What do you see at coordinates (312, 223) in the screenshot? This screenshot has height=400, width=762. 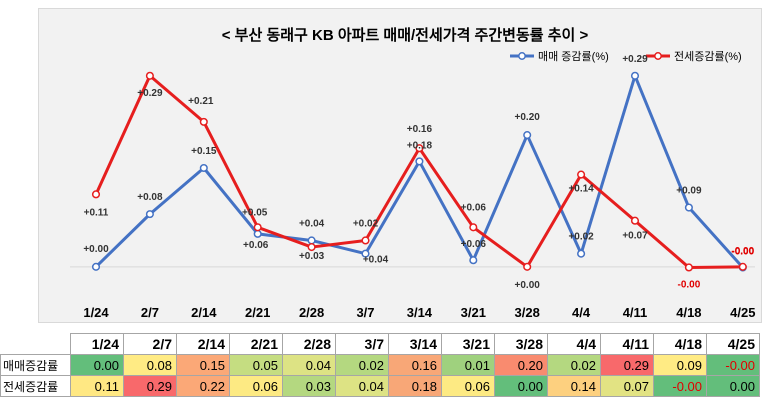 I see `data-label: +0.04` at bounding box center [312, 223].